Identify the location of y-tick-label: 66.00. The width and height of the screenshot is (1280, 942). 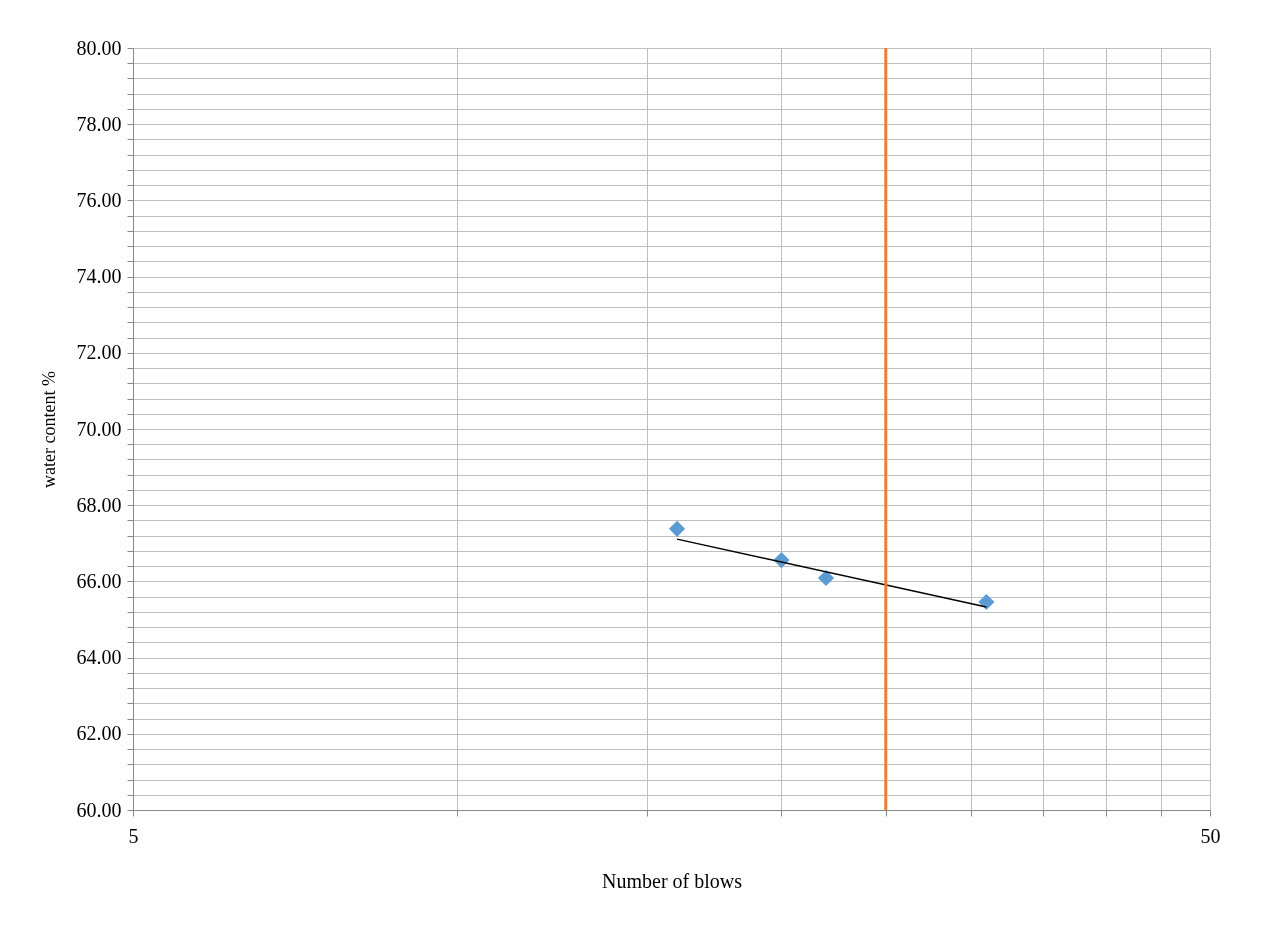
(99, 580).